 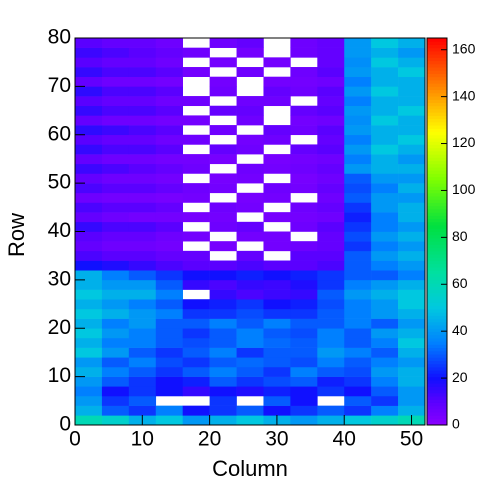 What do you see at coordinates (59, 37) in the screenshot?
I see `y-tick-label: 80` at bounding box center [59, 37].